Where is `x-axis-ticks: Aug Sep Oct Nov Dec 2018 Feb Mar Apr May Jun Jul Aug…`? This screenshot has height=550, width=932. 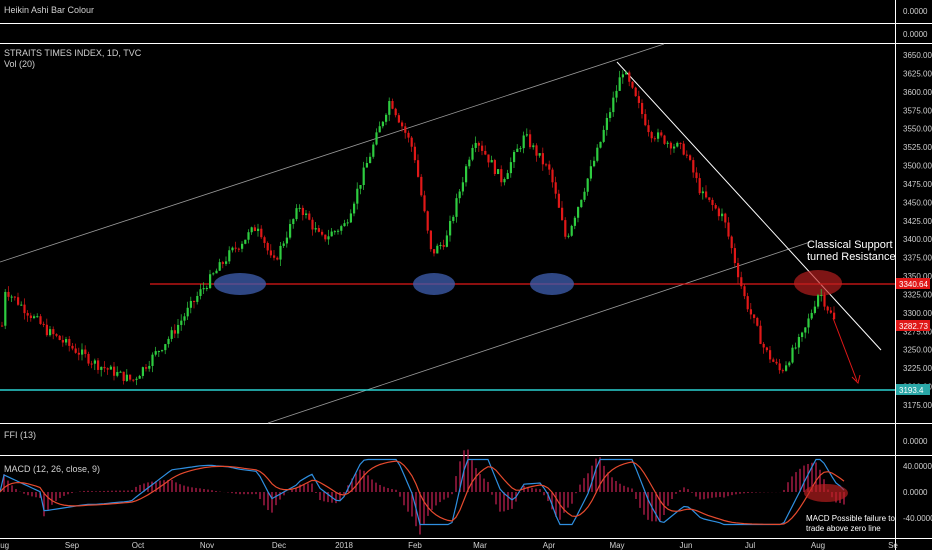 x-axis-ticks: Aug Sep Oct Nov Dec 2018 Feb Mar Apr May Jun Jul Aug… is located at coordinates (449, 545).